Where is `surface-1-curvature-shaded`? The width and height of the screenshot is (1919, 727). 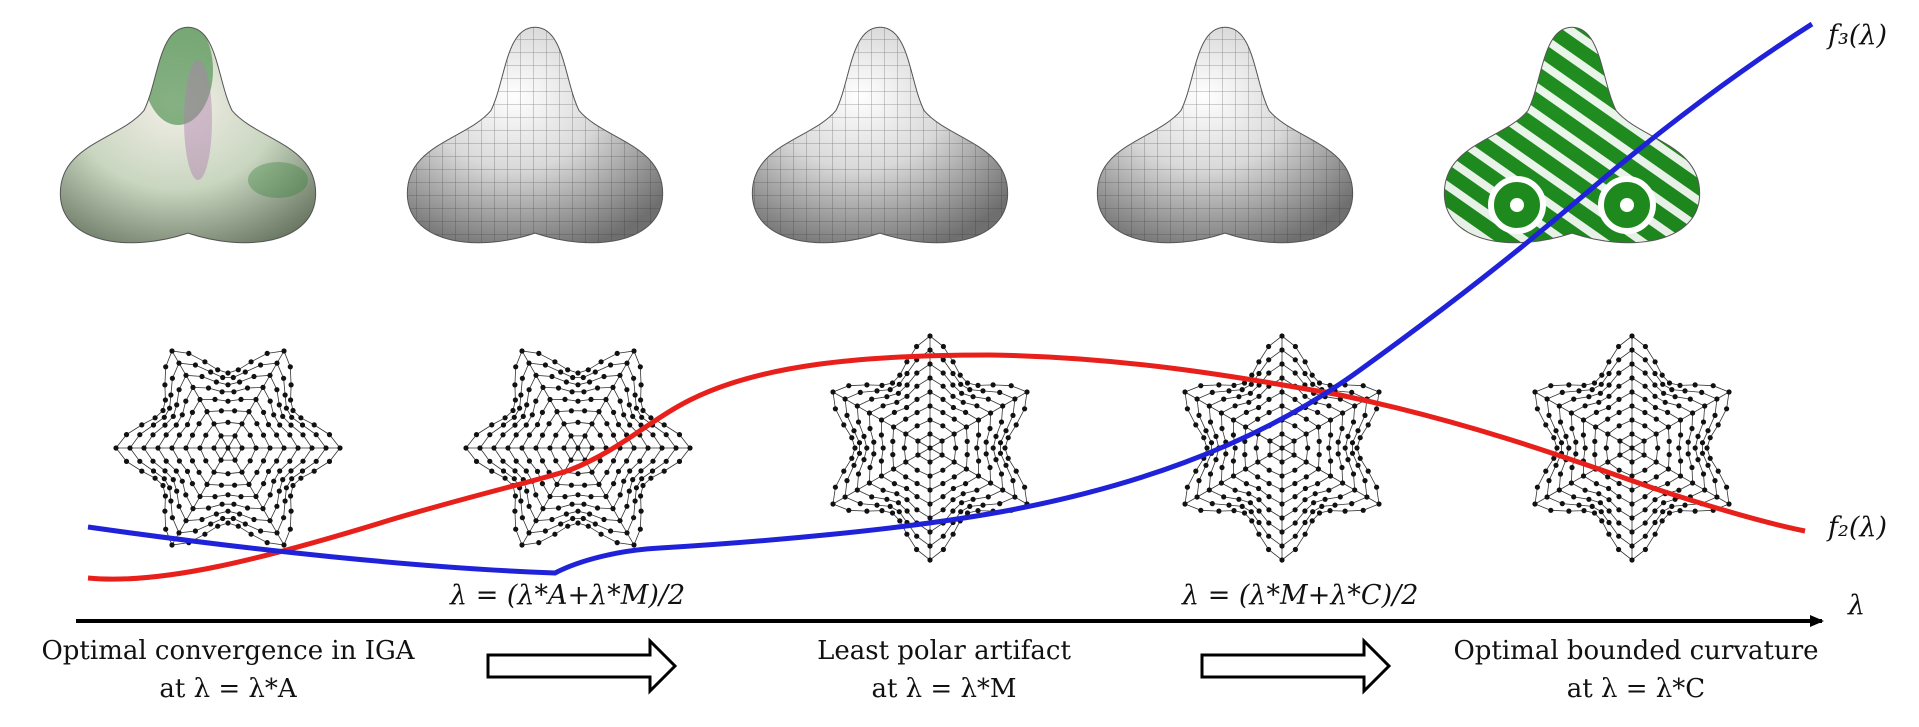
surface-1-curvature-shaded is located at coordinates (188, 135).